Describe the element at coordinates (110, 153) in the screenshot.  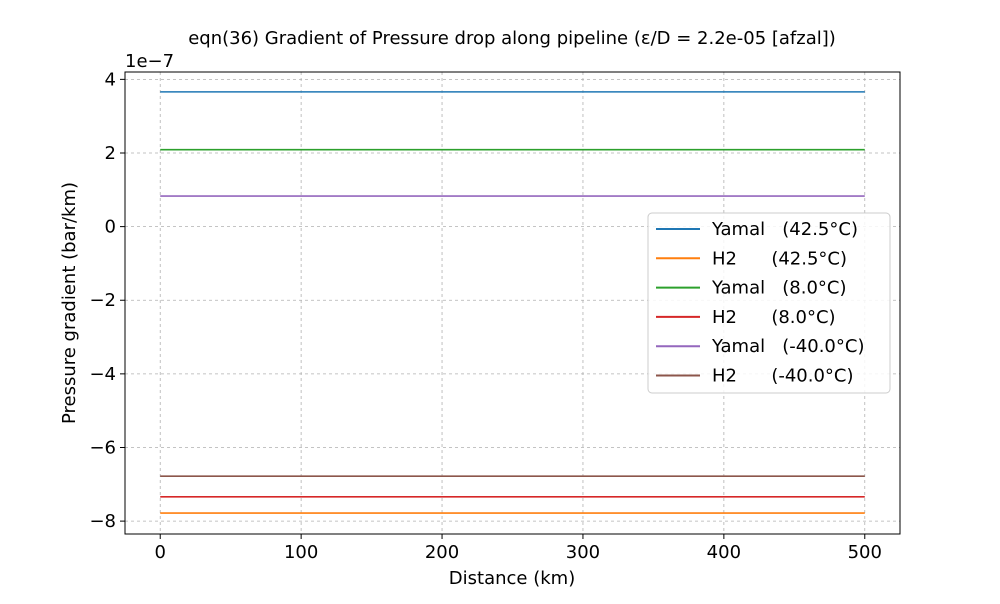
I see `y-tick-label: 2` at that location.